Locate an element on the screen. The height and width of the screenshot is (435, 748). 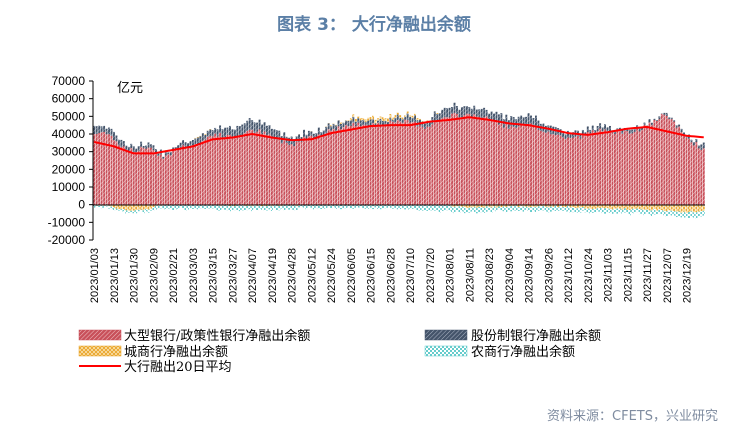
legend-swatch-city-commercial is located at coordinates (100, 351).